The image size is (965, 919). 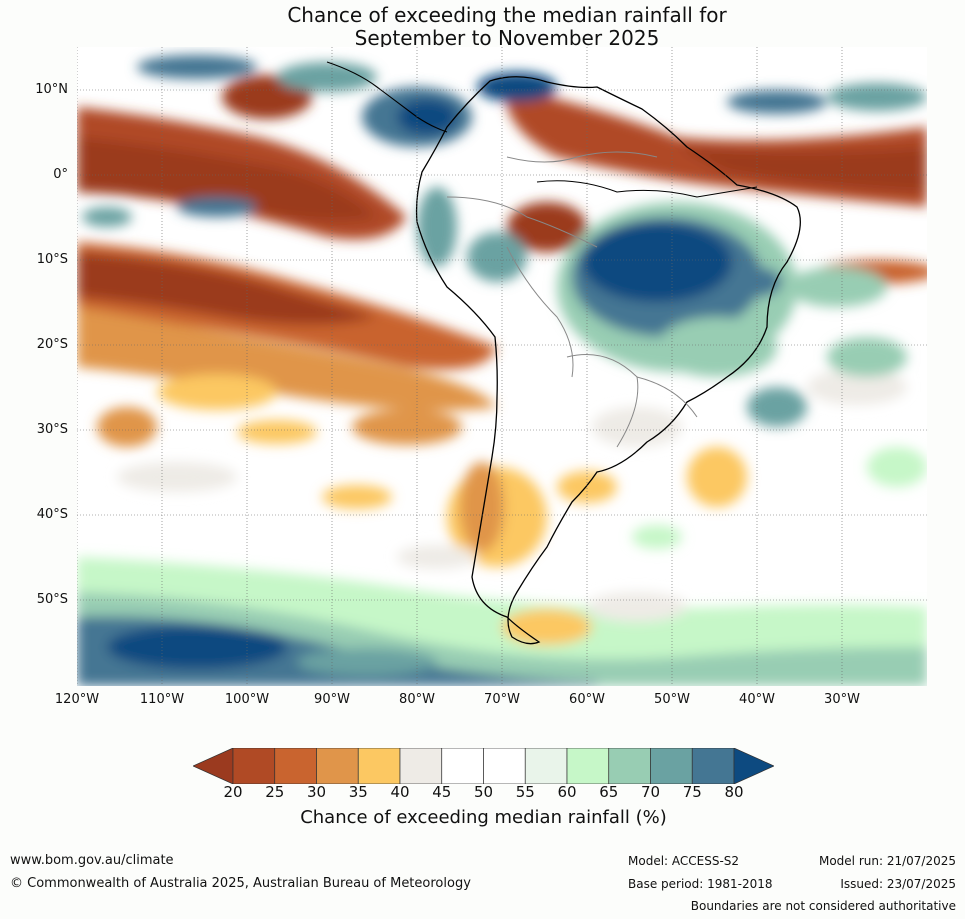 What do you see at coordinates (60, 174) in the screenshot?
I see `lat-label-0: 0°` at bounding box center [60, 174].